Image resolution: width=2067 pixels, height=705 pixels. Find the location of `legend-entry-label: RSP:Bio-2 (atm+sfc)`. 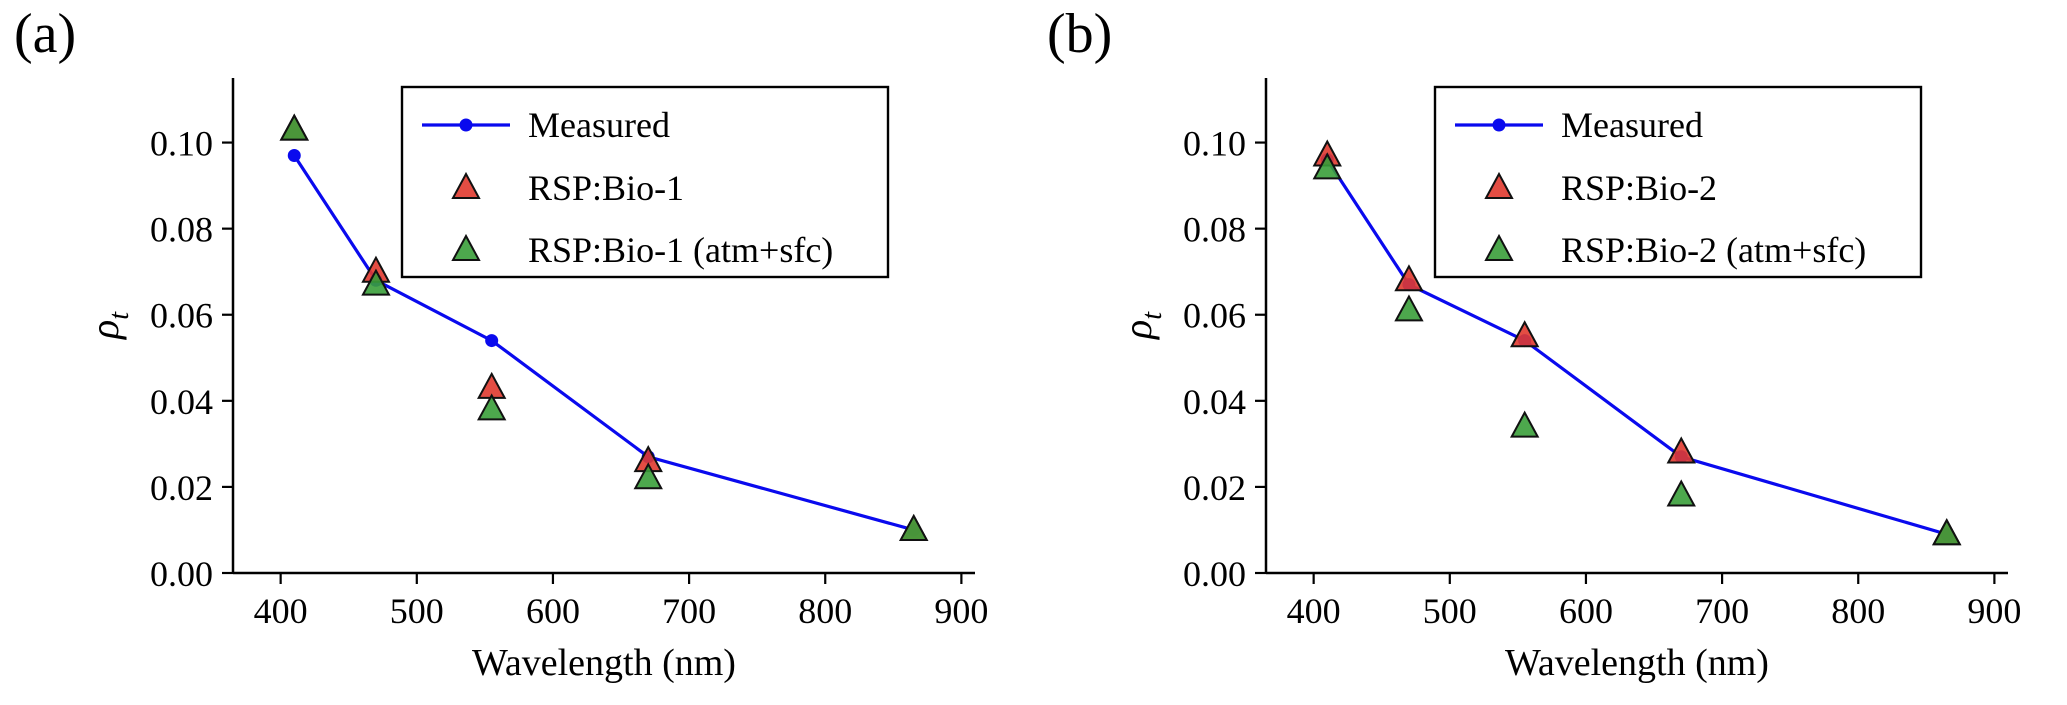

legend-entry-label: RSP:Bio-2 (atm+sfc) is located at coordinates (1713, 250).